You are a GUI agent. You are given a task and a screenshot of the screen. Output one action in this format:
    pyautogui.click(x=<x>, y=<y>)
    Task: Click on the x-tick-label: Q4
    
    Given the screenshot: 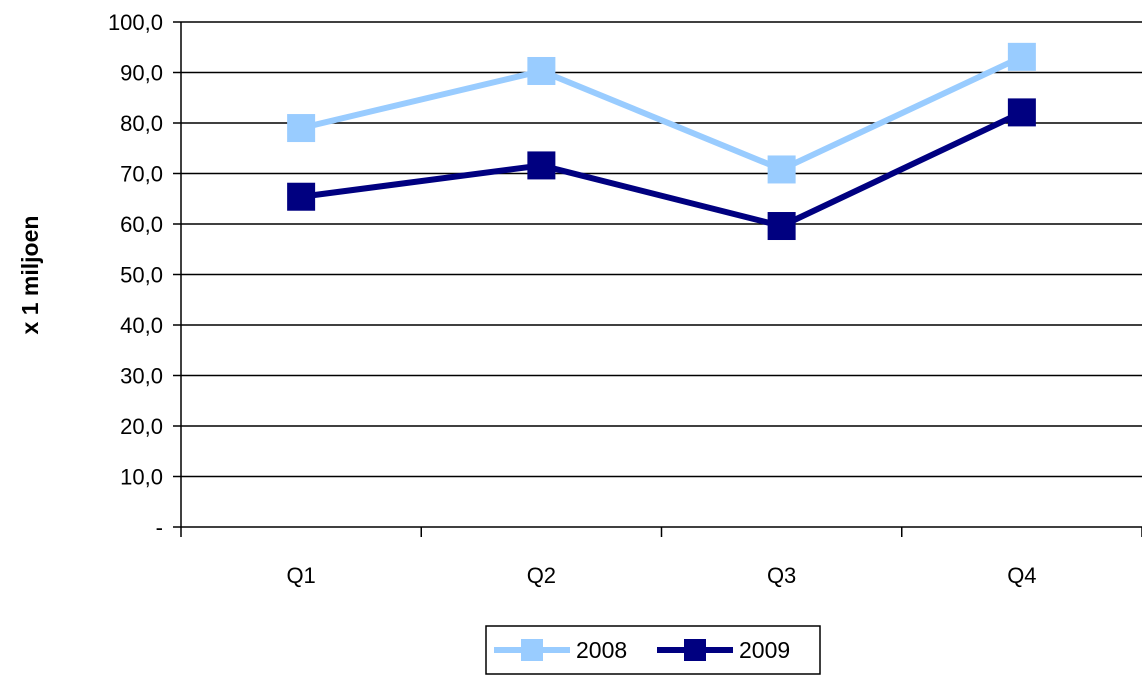 What is the action you would take?
    pyautogui.click(x=1021, y=575)
    